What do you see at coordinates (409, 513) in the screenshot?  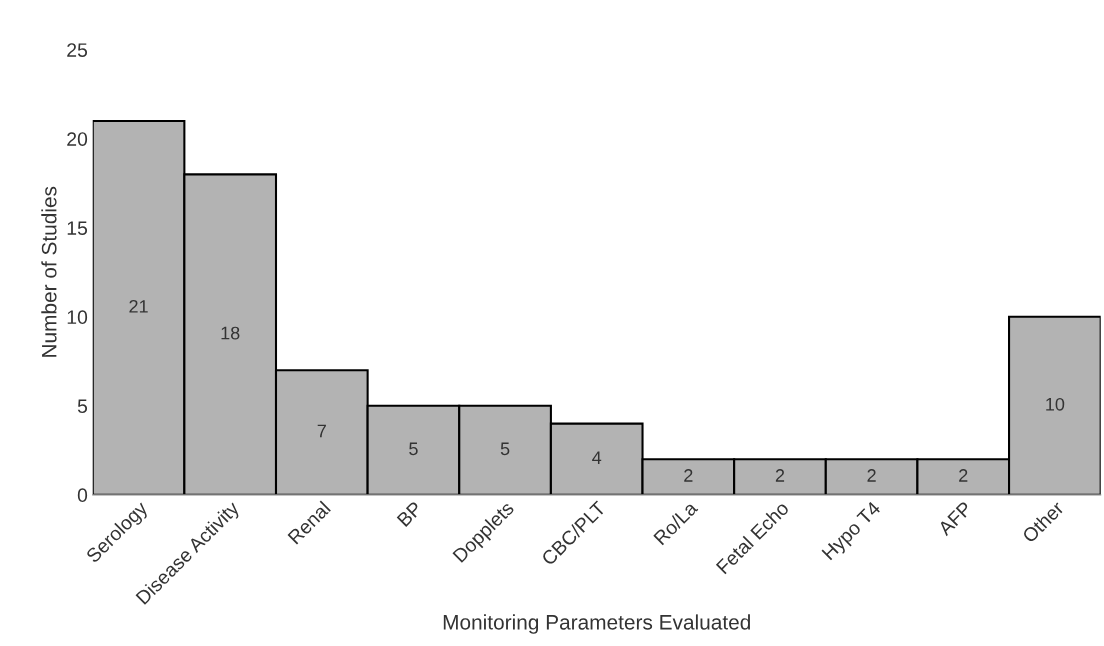 I see `x-tick-label: BP` at bounding box center [409, 513].